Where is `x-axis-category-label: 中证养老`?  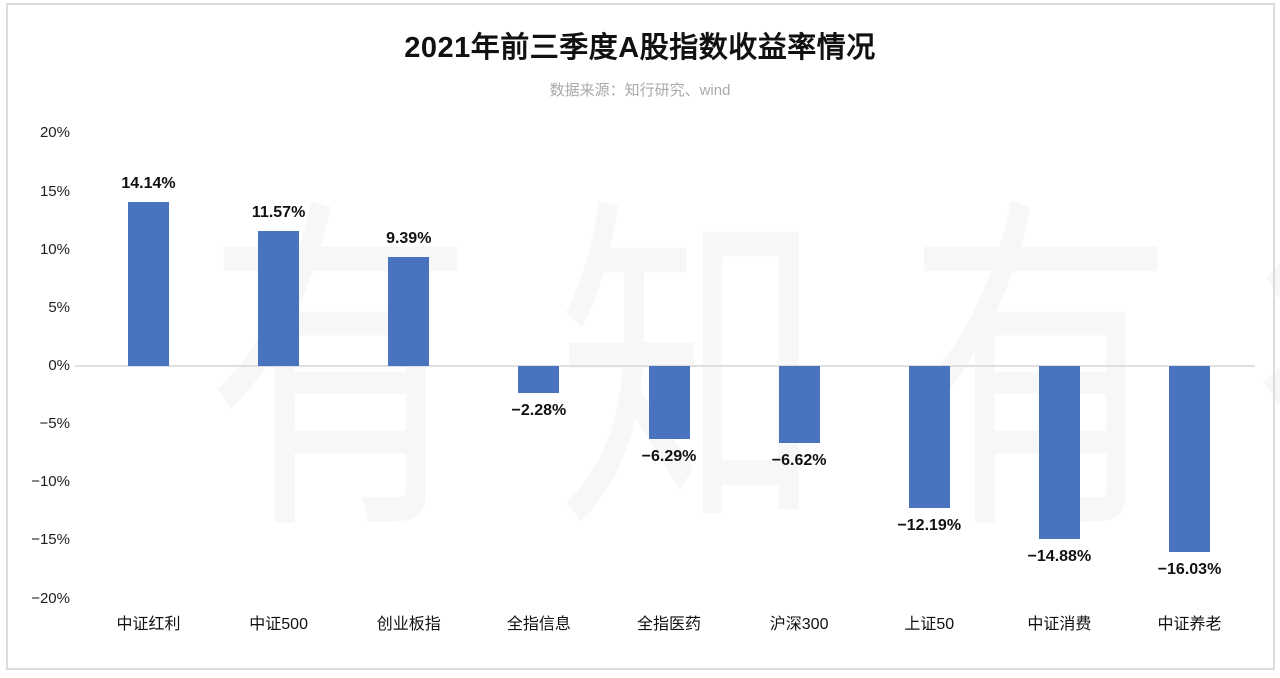
x-axis-category-label: 中证养老 is located at coordinates (1189, 624).